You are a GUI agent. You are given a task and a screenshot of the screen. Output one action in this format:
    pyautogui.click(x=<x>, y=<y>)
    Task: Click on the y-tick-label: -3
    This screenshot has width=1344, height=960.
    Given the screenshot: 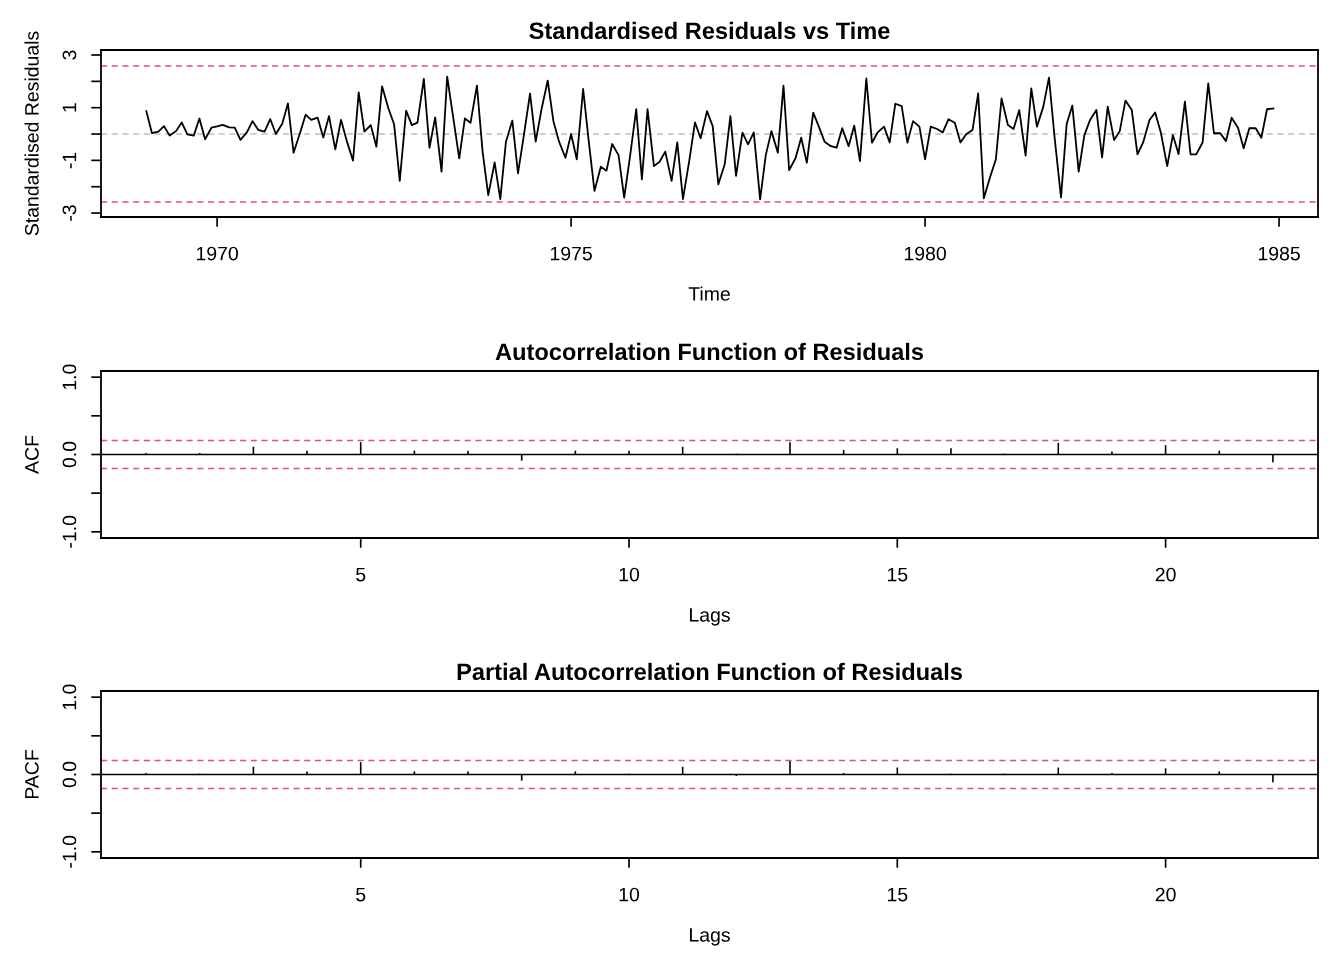 What is the action you would take?
    pyautogui.click(x=69, y=213)
    